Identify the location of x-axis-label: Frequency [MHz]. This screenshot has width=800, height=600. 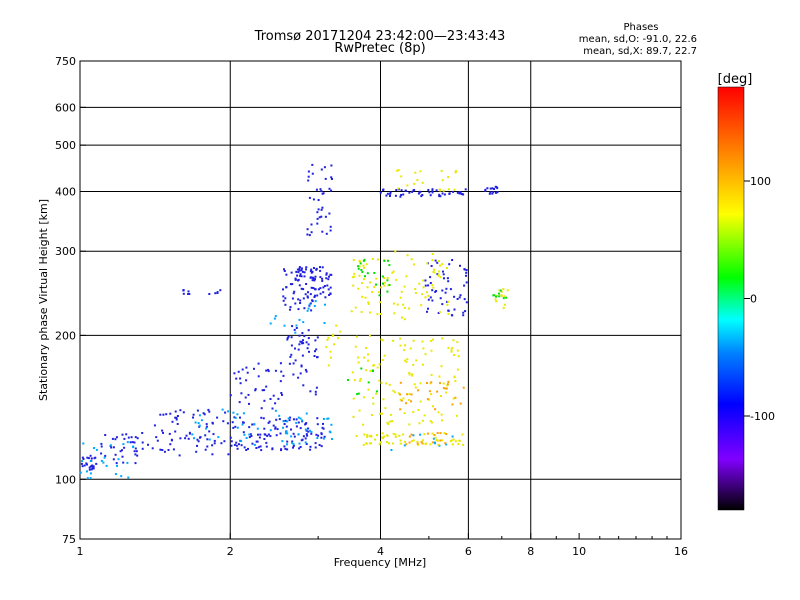
(380, 562).